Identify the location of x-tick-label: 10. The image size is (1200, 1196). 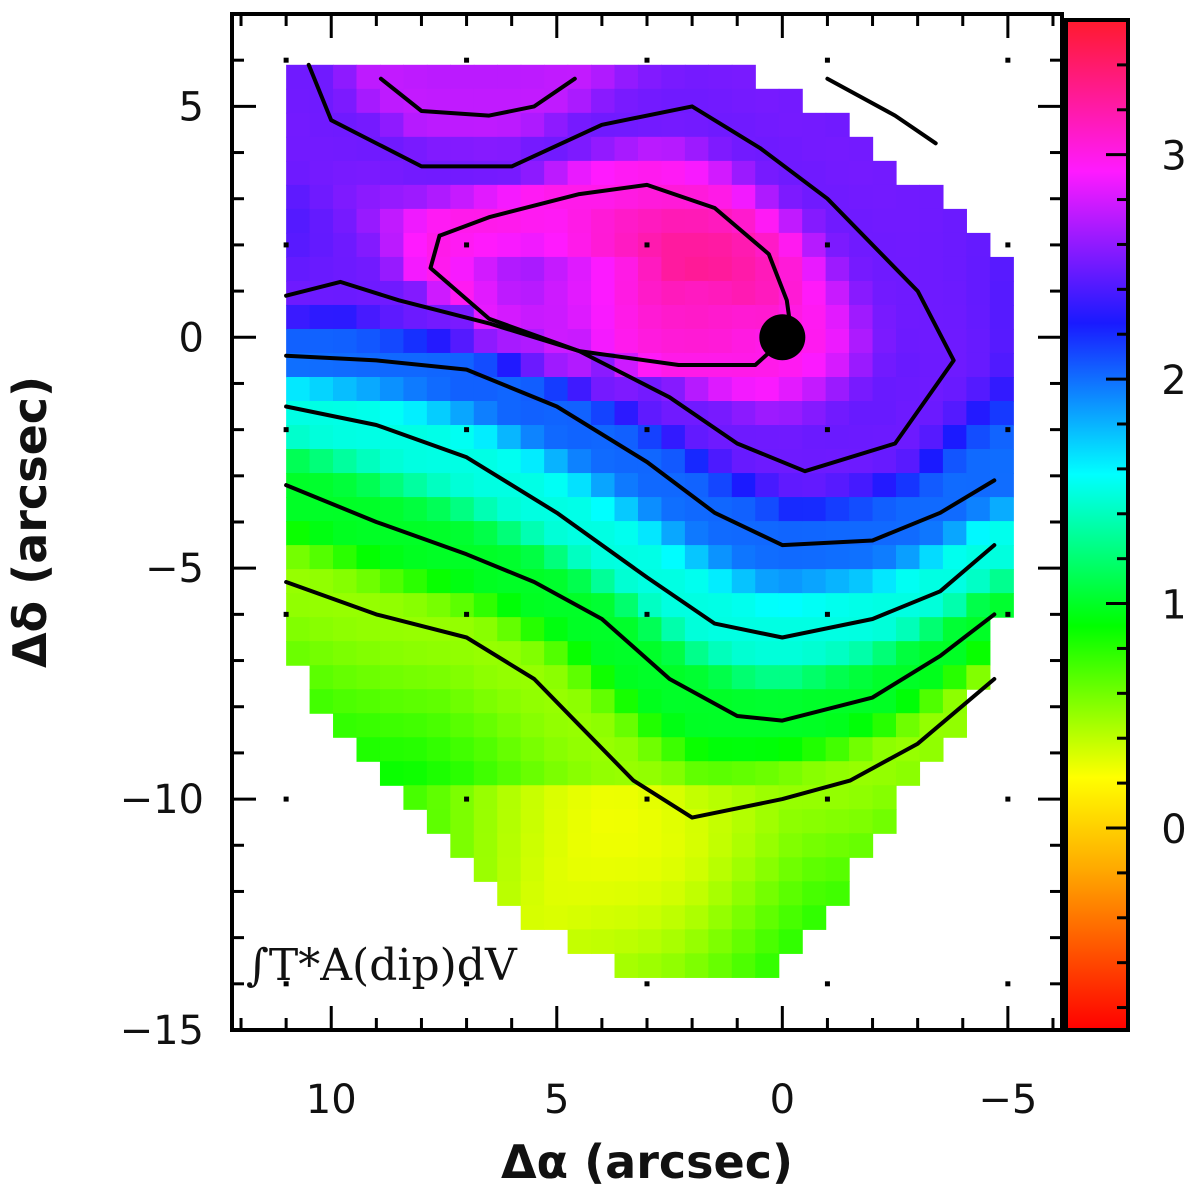
(331, 1100).